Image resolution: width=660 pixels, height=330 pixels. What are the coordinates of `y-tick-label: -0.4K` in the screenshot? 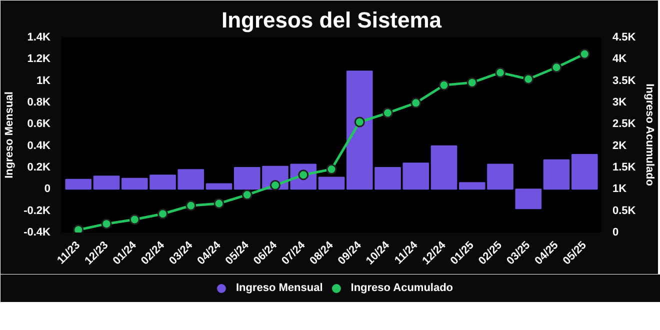 It's located at (37, 232).